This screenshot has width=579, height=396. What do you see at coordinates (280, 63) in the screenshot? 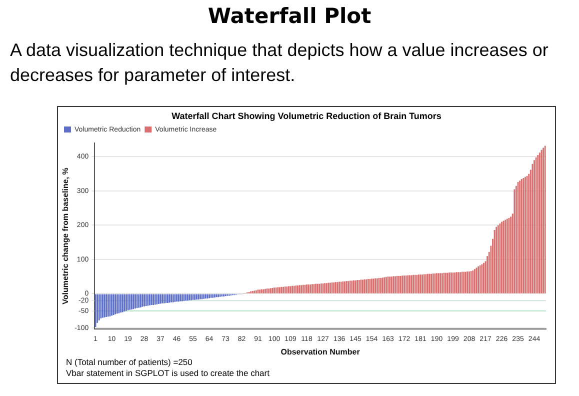
I see `chart-subtitle: A data visualization technique that depicts how a value increases or decreases for parameter of interest.` at bounding box center [280, 63].